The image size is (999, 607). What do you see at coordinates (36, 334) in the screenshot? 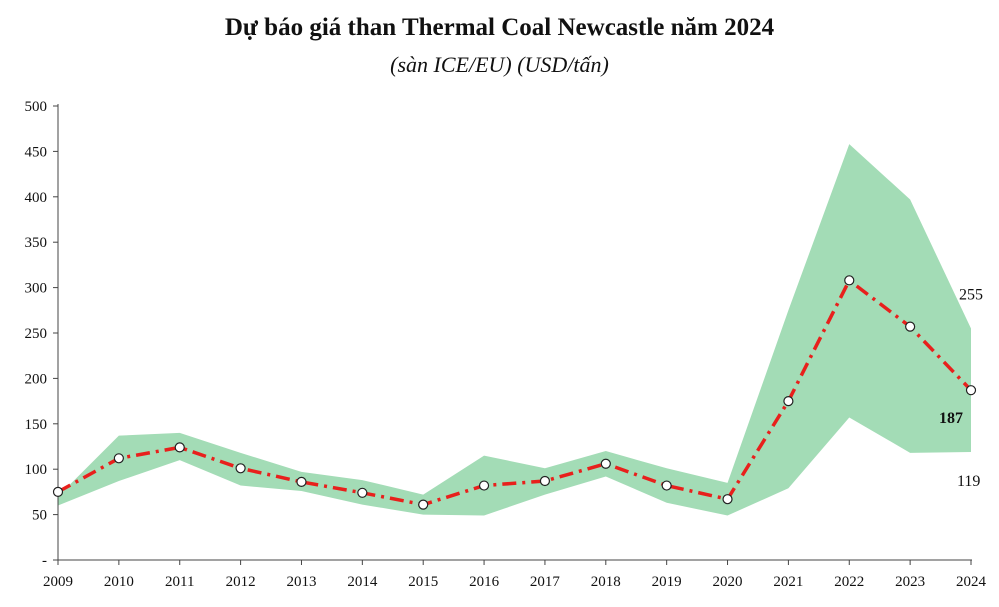
I see `y-tick-label: 250` at bounding box center [36, 334].